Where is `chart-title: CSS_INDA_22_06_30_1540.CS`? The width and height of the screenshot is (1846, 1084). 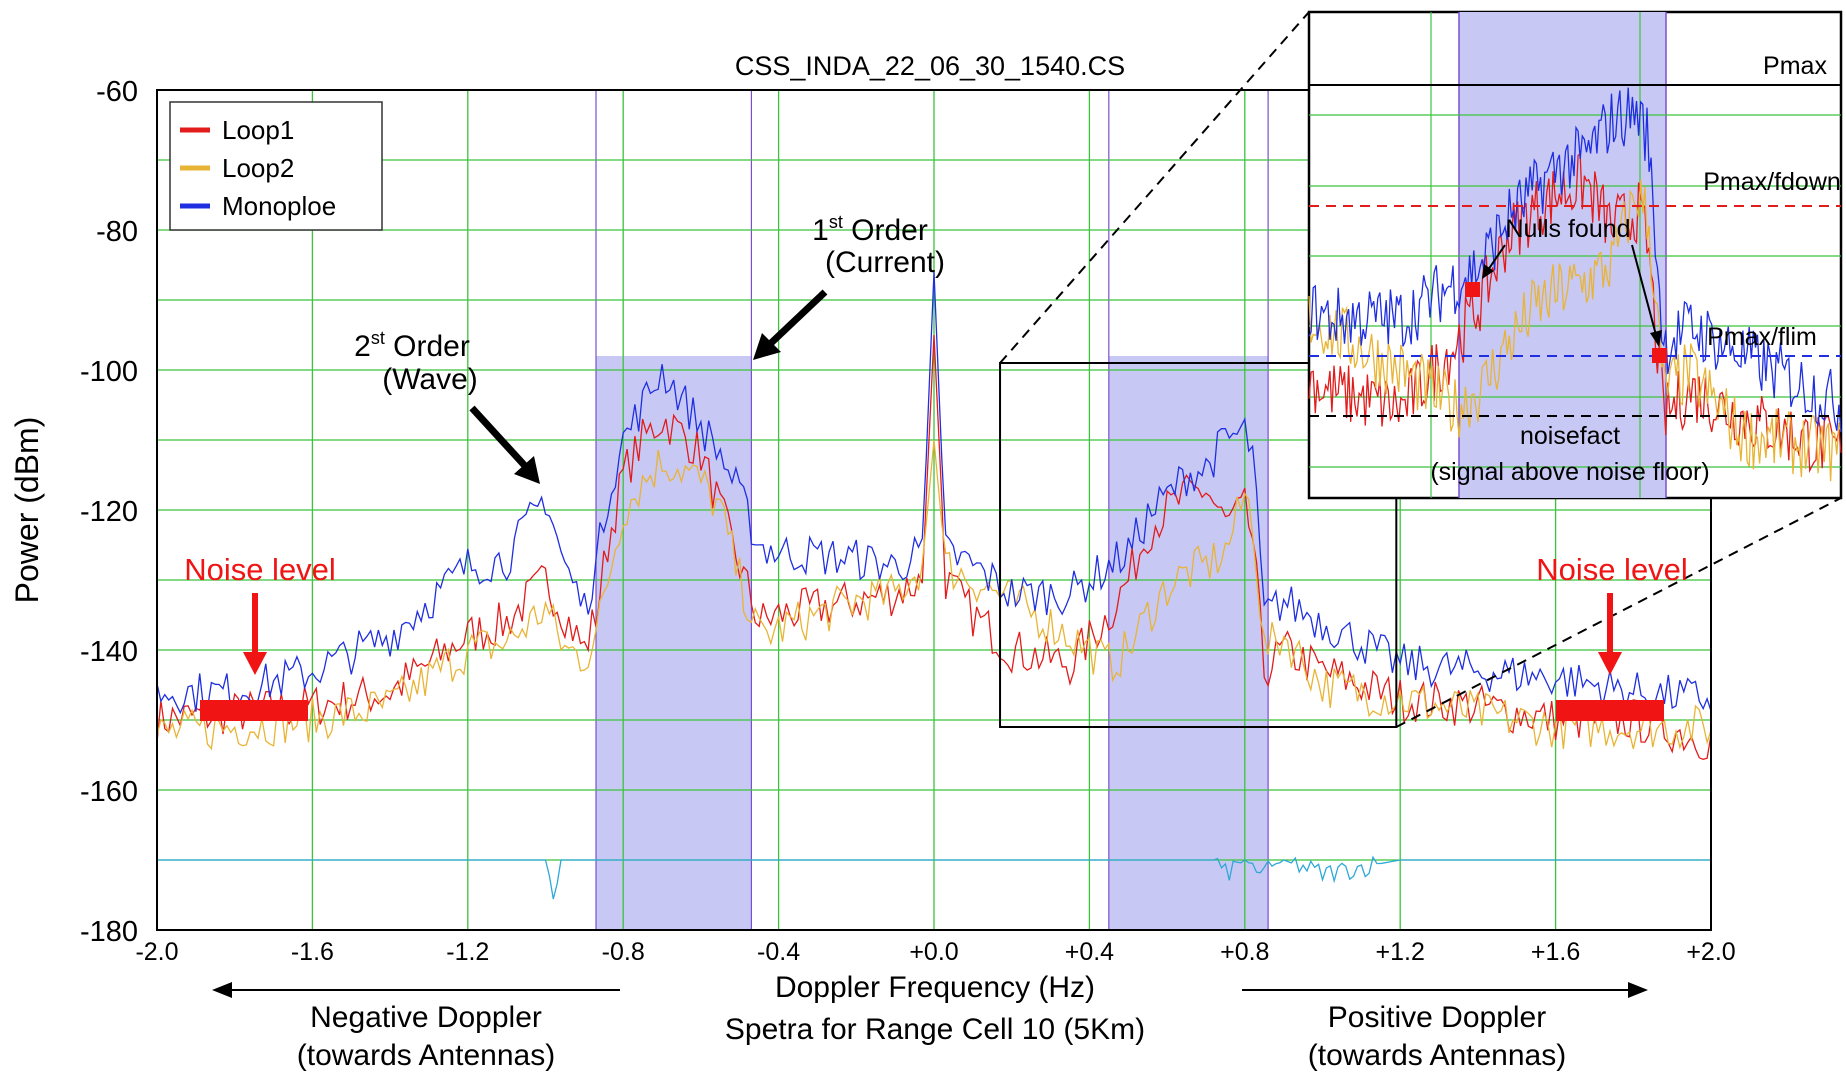 chart-title: CSS_INDA_22_06_30_1540.CS is located at coordinates (930, 66).